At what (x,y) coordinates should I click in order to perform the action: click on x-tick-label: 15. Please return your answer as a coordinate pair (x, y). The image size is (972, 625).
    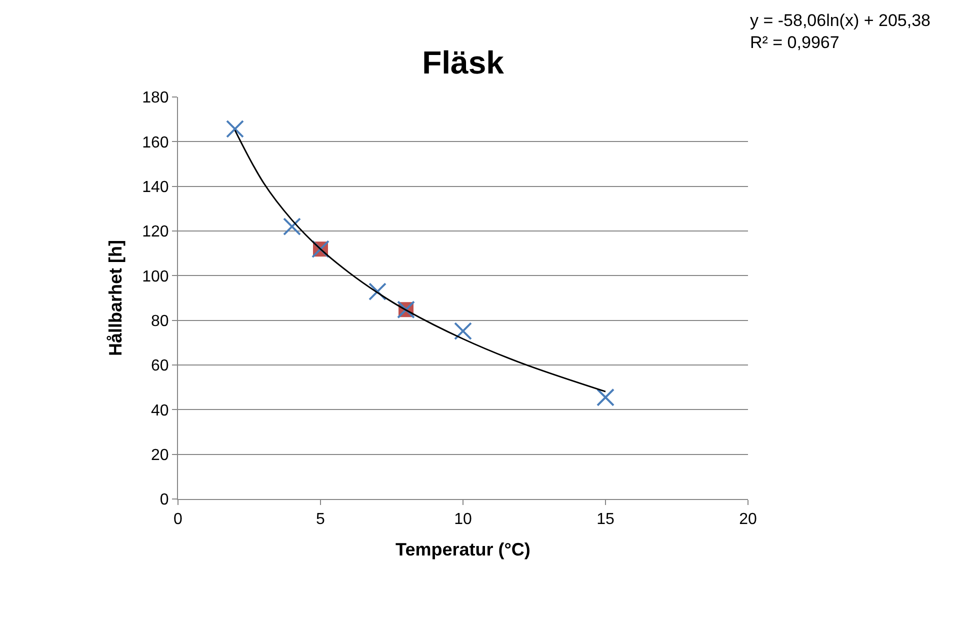
    Looking at the image, I should click on (605, 519).